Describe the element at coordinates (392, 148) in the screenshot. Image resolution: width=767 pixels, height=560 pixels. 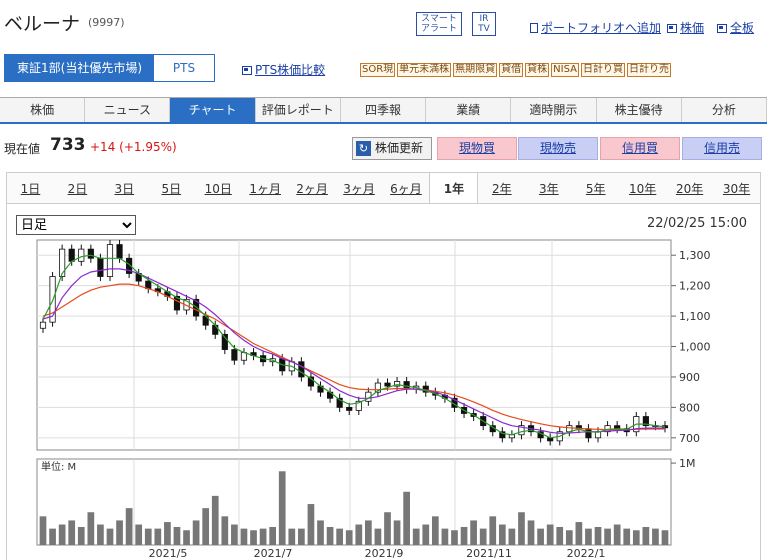
I see `refresh-price-button: ↻ 株価更新` at that location.